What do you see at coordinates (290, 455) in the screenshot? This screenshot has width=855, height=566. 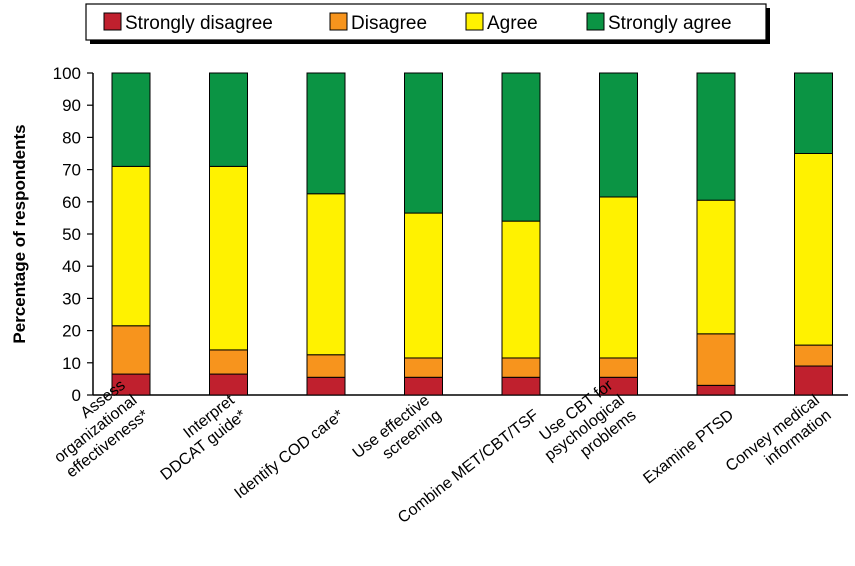 I see `x-tick-label: Identify COD care*` at bounding box center [290, 455].